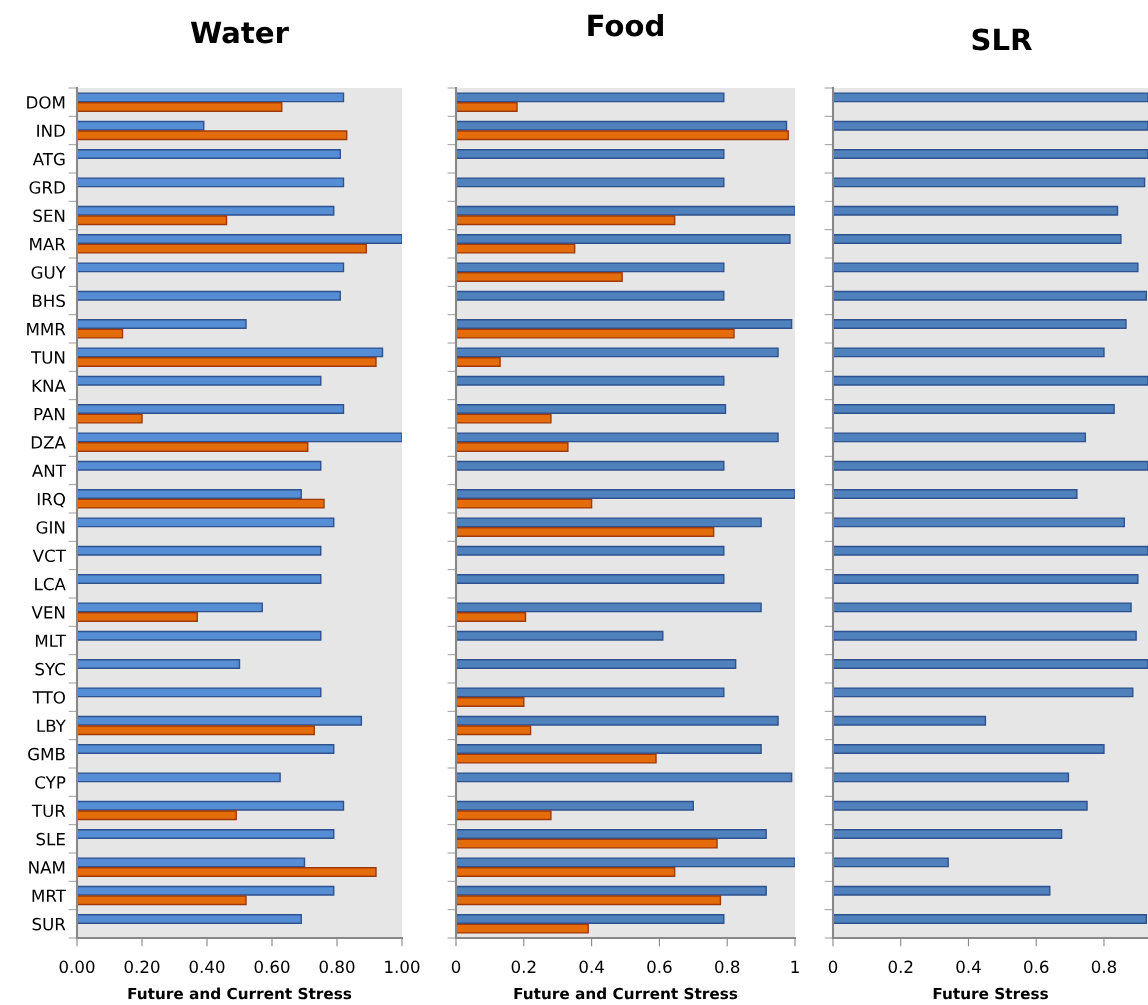  Describe the element at coordinates (833, 967) in the screenshot. I see `x-tick-label: 0` at that location.